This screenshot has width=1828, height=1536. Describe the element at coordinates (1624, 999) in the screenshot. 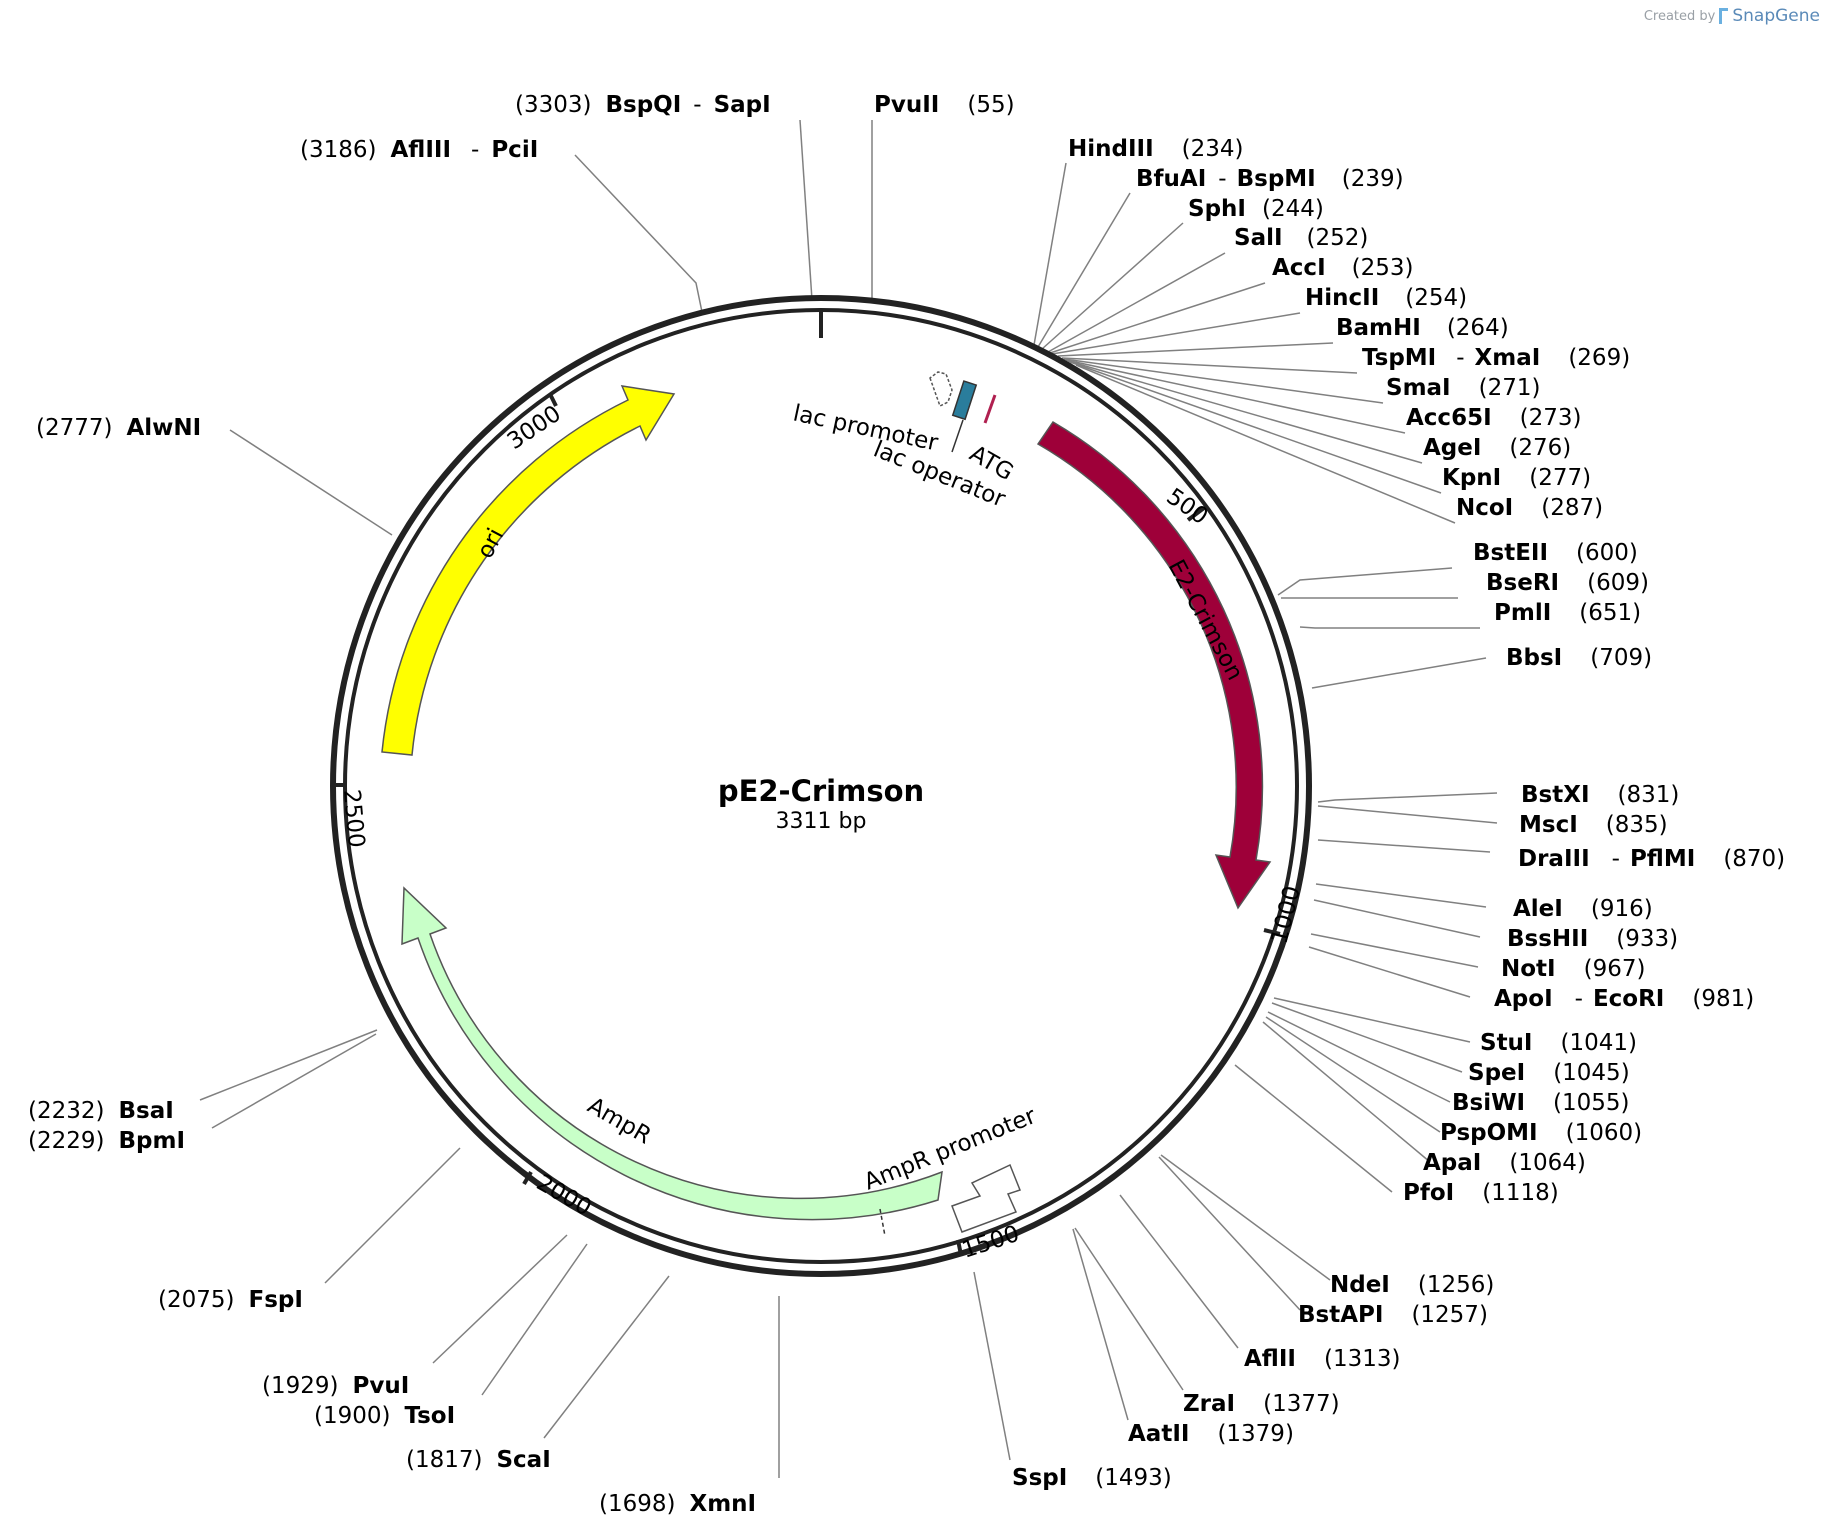

I see `site-label-apoi: ApoI - EcoRI (981)` at that location.